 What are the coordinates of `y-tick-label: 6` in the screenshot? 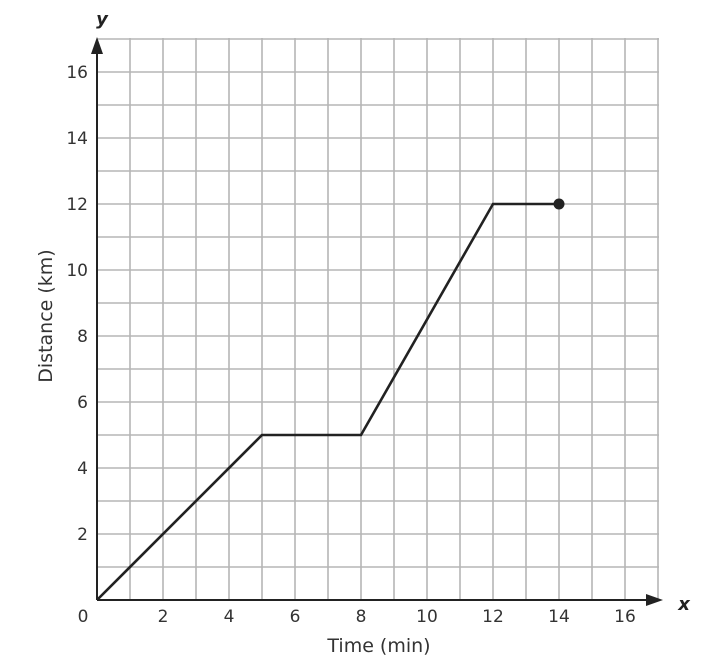 It's located at (82, 403).